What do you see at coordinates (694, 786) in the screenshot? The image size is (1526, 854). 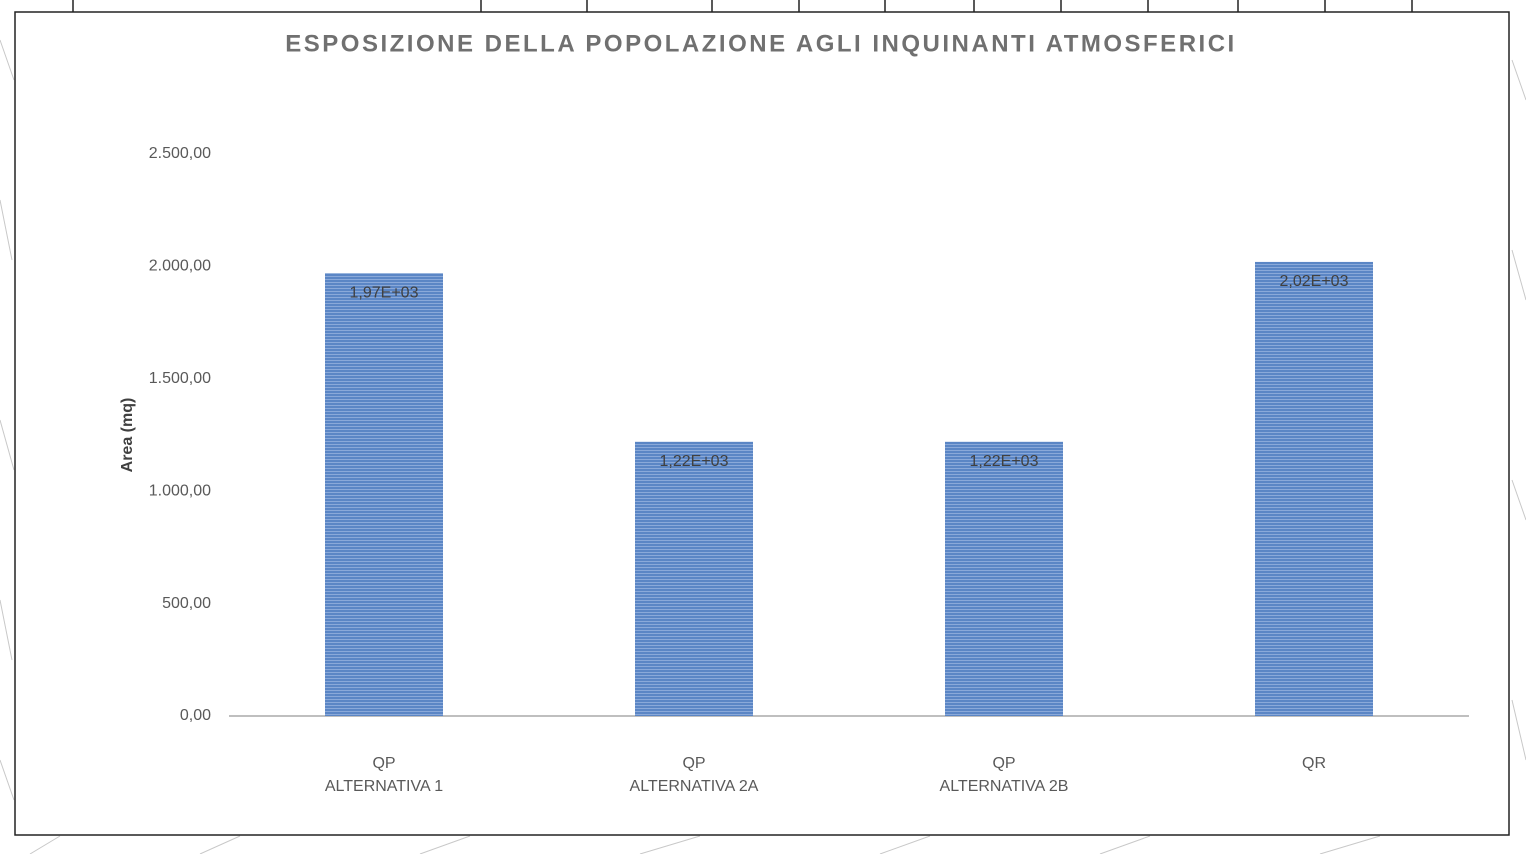 I see `x-tick-label: ALTERNATIVA 2A` at bounding box center [694, 786].